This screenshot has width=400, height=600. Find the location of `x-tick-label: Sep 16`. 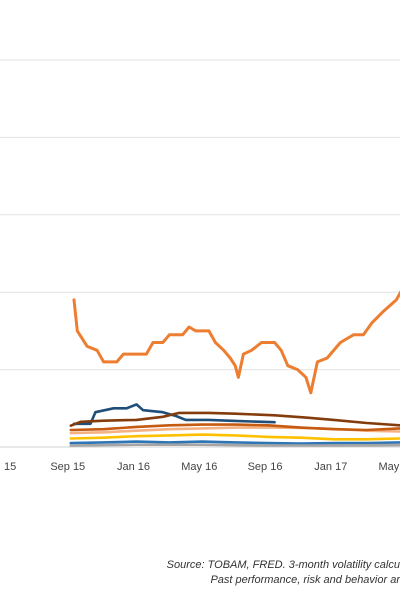

x-tick-label: Sep 16 is located at coordinates (265, 467).